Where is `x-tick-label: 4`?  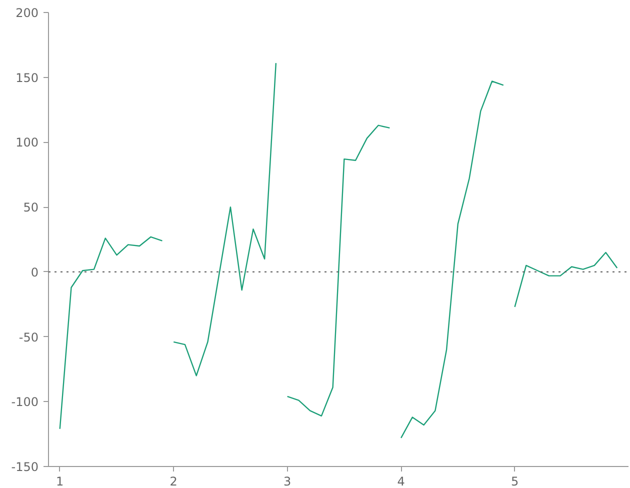 x-tick-label: 4 is located at coordinates (401, 481).